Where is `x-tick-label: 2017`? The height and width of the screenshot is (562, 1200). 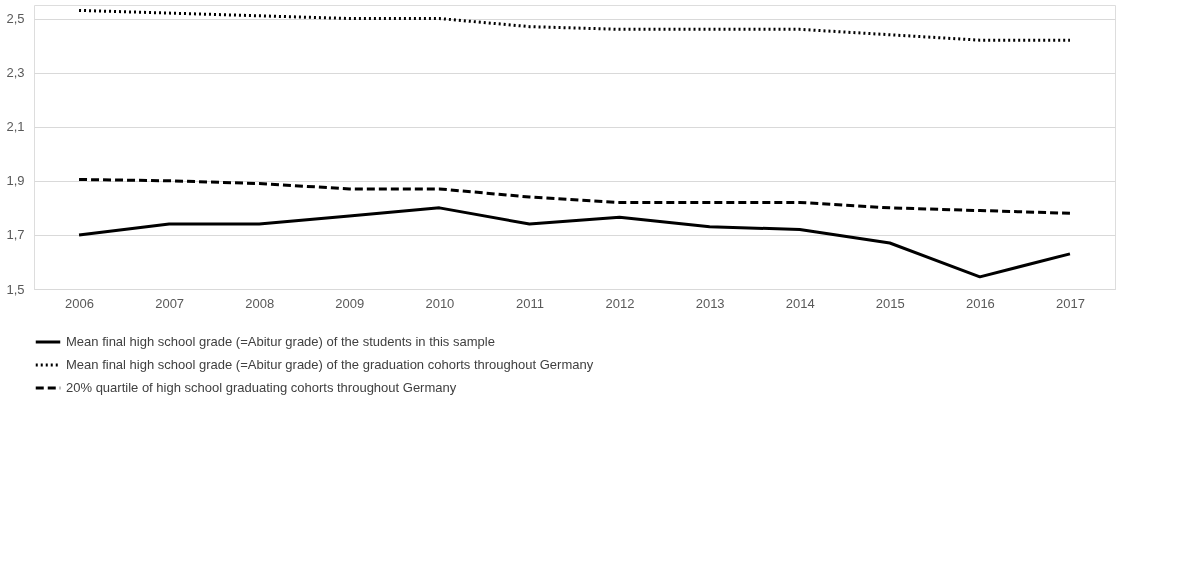
x-tick-label: 2017 is located at coordinates (1070, 303).